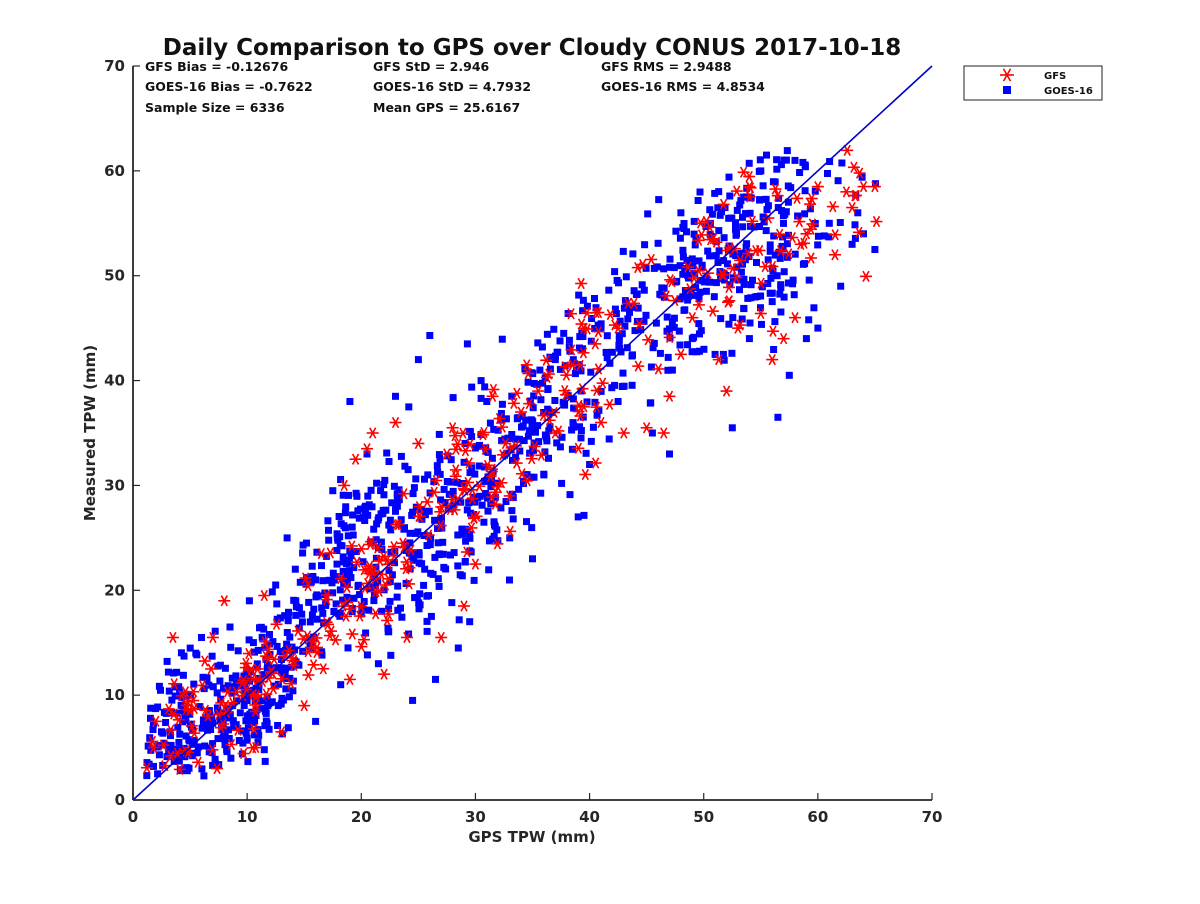 Image resolution: width=1200 pixels, height=904 pixels. Describe the element at coordinates (1068, 91) in the screenshot. I see `legend-goes16-label: GOES-16` at that location.